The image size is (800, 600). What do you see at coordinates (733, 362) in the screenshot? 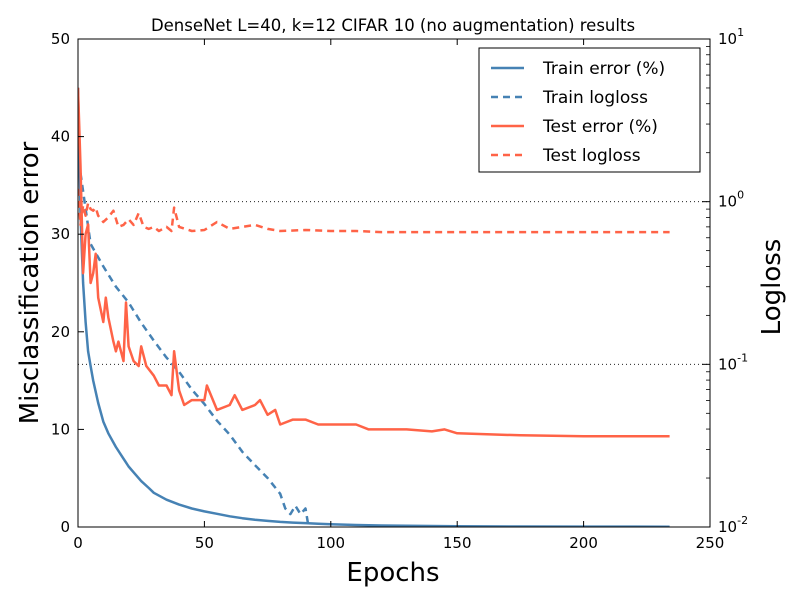
I see `y2-tick-label: 10⁻¹` at bounding box center [733, 362].